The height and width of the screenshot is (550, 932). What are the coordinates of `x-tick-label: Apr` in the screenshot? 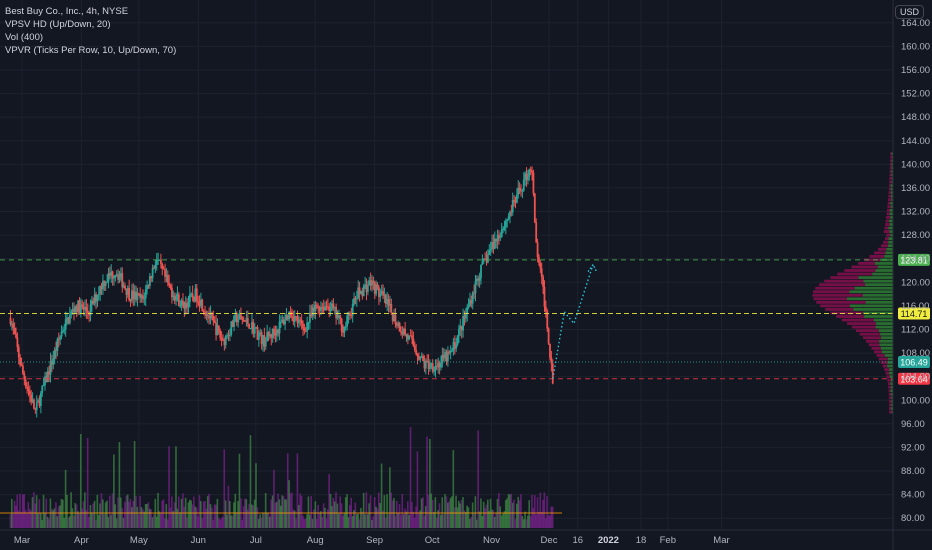 It's located at (81, 540).